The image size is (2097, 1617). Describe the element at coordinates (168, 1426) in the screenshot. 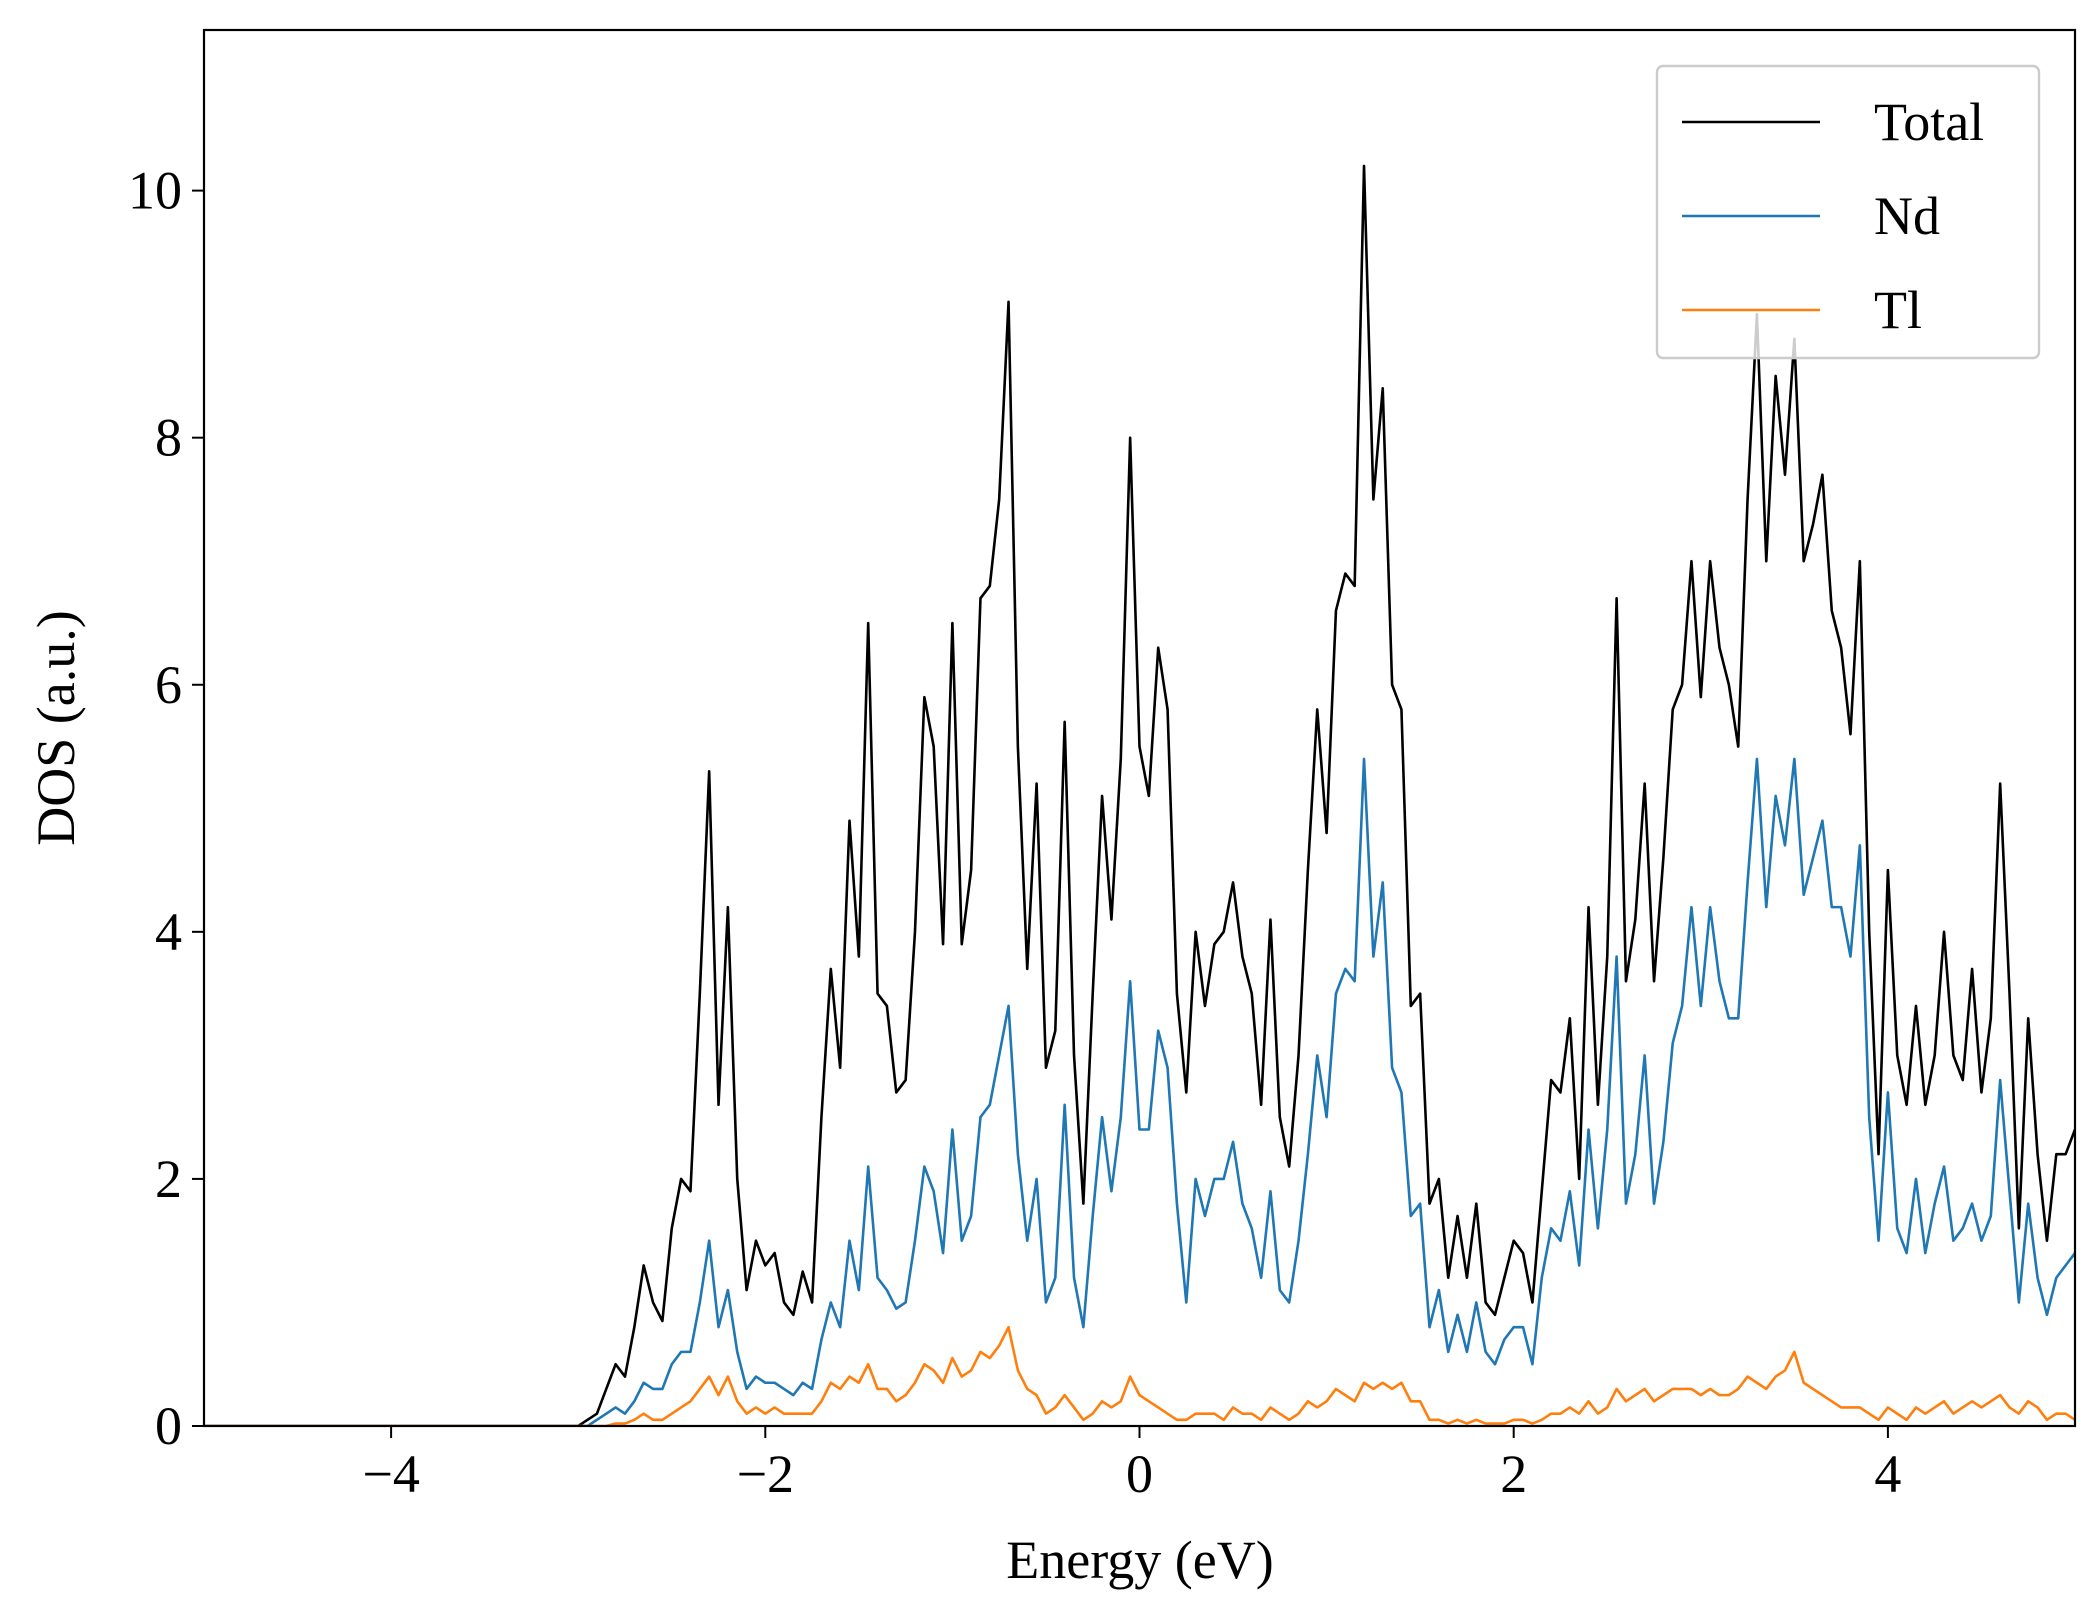

I see `y-tick-label: 0` at that location.